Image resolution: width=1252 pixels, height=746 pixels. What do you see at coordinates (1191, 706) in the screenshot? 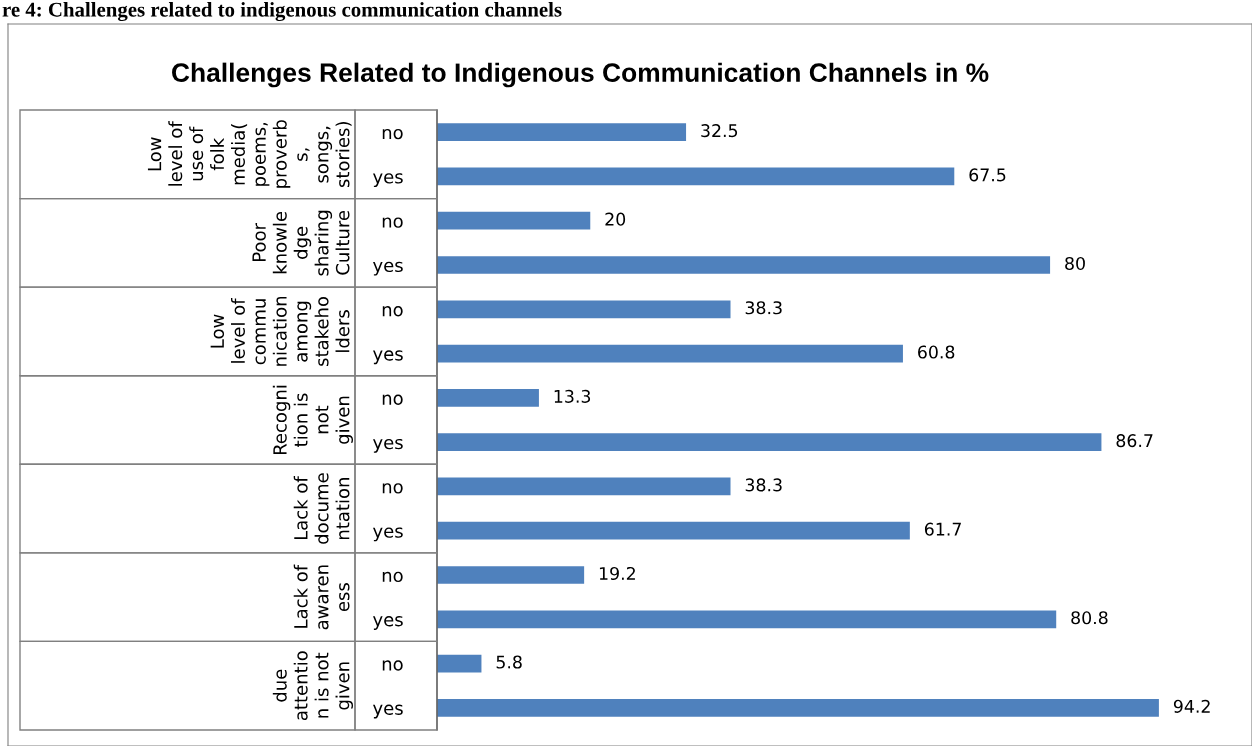
I see `data-label: 94.2` at bounding box center [1191, 706].